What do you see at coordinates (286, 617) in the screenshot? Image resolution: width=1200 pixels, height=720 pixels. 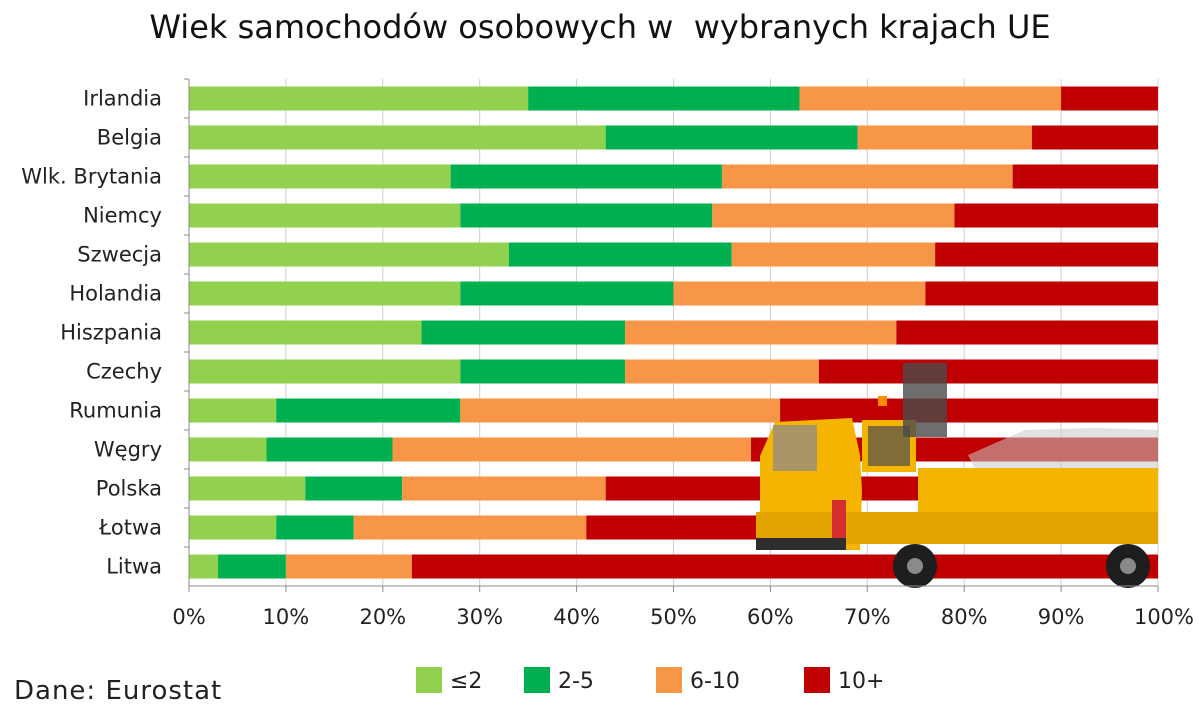 I see `x-tick-label: 10%` at bounding box center [286, 617].